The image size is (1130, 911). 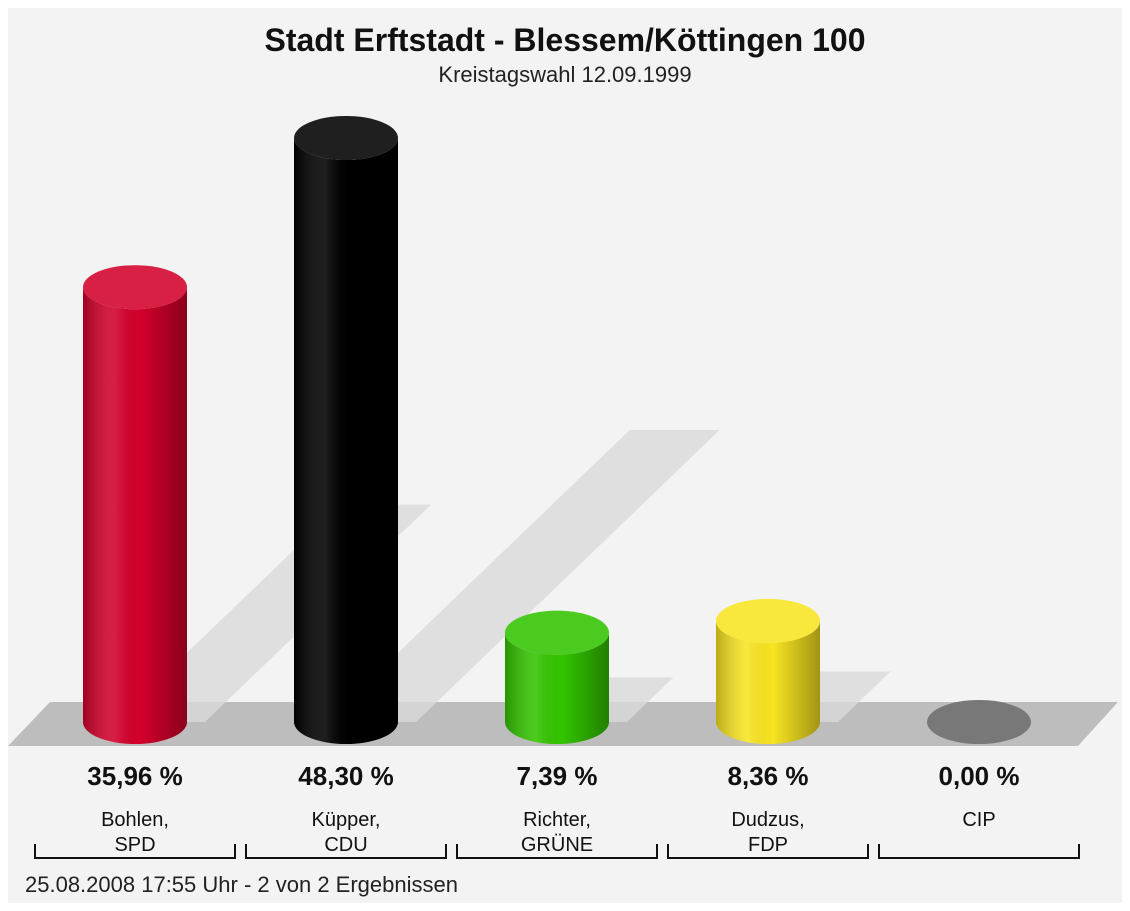 What do you see at coordinates (135, 832) in the screenshot?
I see `x-tick-label: Bohlen, SPD` at bounding box center [135, 832].